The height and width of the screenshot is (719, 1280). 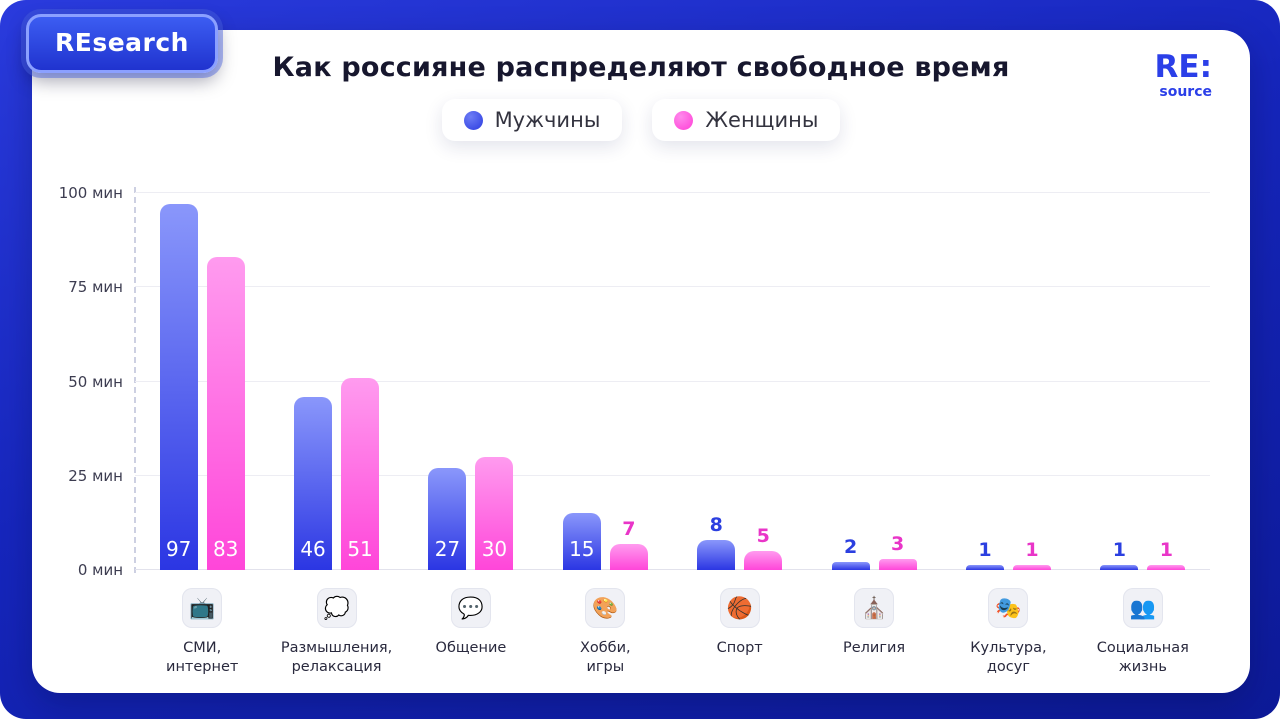 What do you see at coordinates (716, 524) in the screenshot?
I see `bar-value-label: 8` at bounding box center [716, 524].